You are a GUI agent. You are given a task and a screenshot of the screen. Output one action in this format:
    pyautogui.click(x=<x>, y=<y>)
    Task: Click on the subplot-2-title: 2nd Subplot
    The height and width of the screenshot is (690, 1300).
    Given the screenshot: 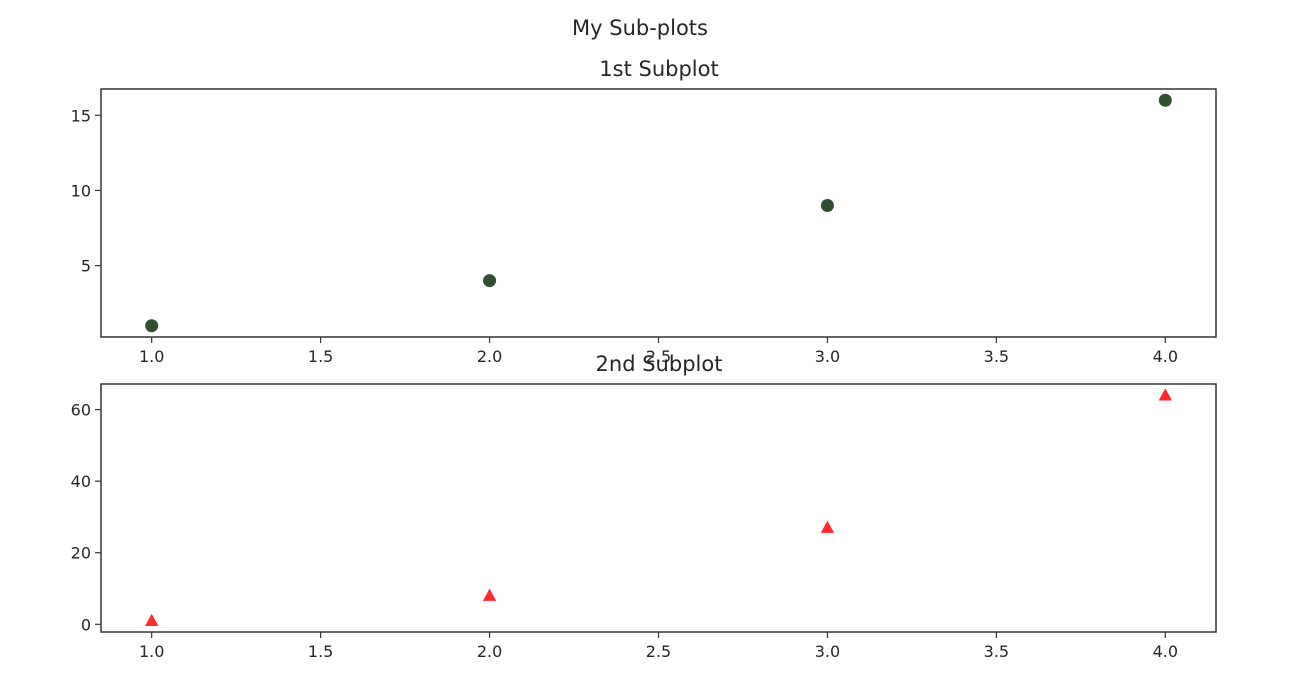 What is the action you would take?
    pyautogui.click(x=659, y=364)
    